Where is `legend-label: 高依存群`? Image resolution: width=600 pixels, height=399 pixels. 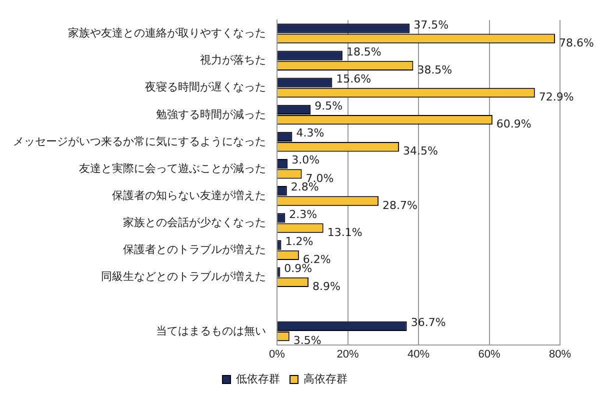
legend-label: 高依存群 is located at coordinates (326, 379).